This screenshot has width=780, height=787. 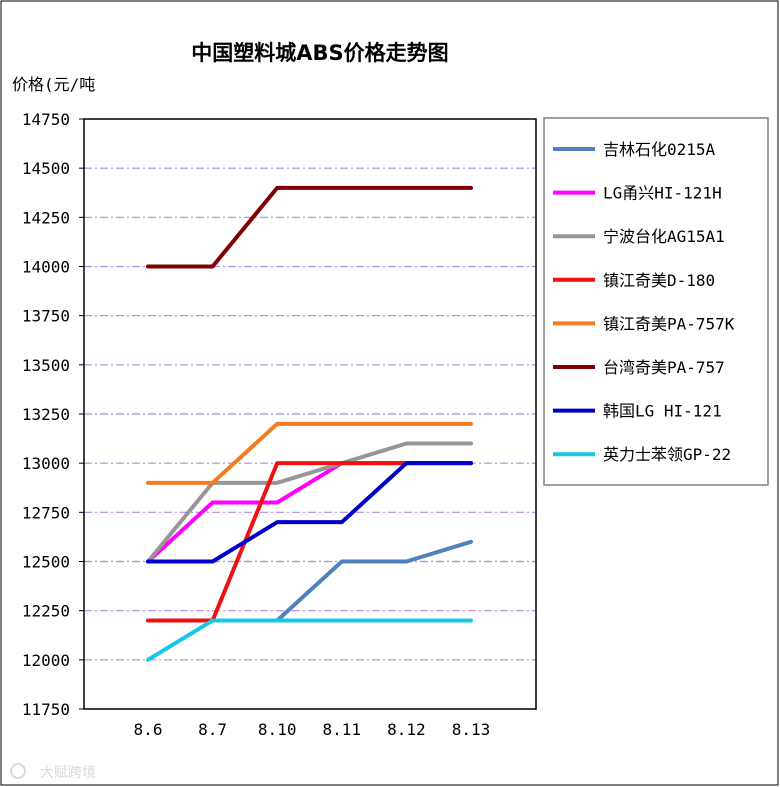 I want to click on legend-entry-label: 吉林石化0215A, so click(x=659, y=149).